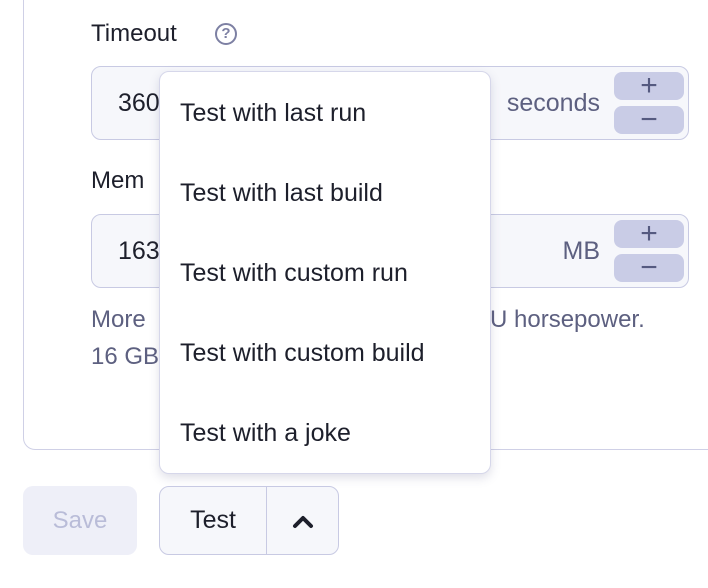 The image size is (708, 588). I want to click on menu-item-custom-build: Test with custom build, so click(302, 353).